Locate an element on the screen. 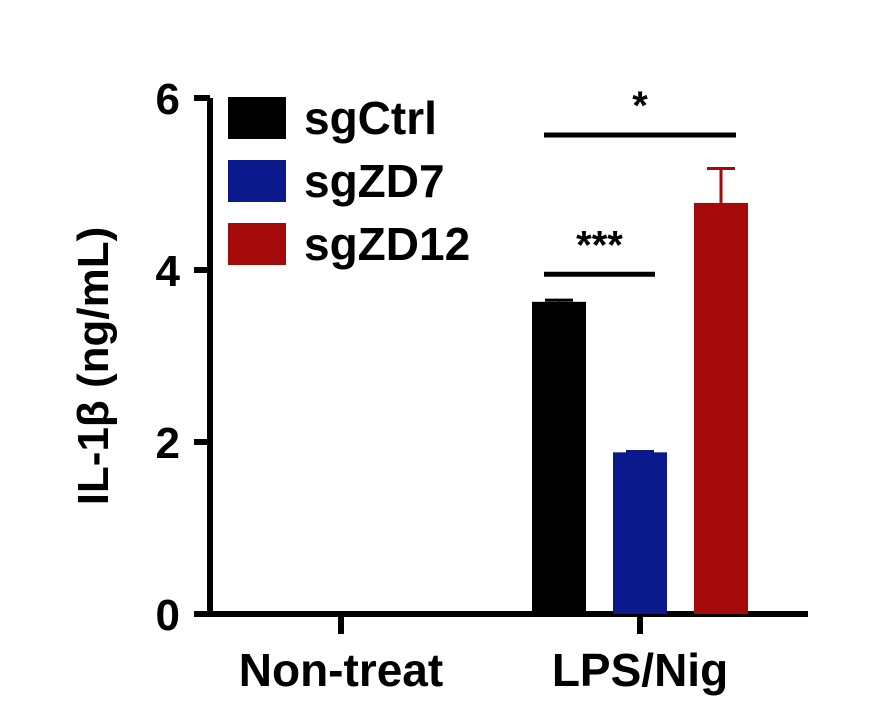  legend-label-sgCtrl: sgCtrl is located at coordinates (370, 118).